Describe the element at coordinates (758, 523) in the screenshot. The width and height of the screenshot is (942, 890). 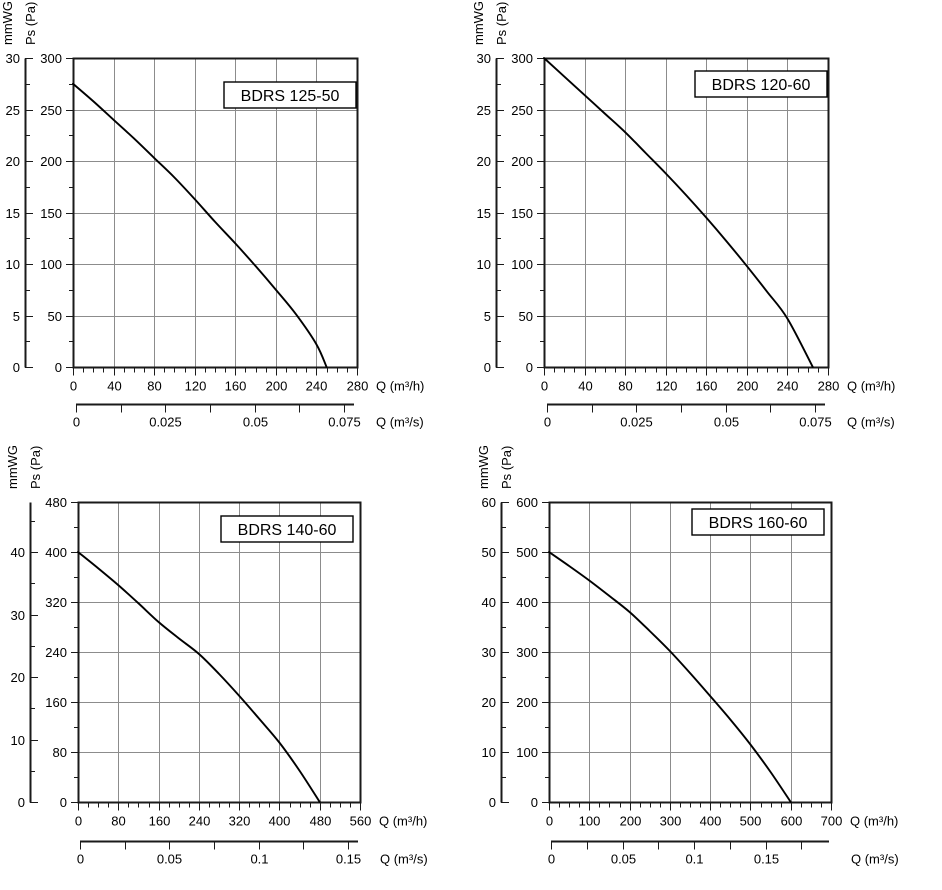
I see `chart-title: BDRS 160-60` at that location.